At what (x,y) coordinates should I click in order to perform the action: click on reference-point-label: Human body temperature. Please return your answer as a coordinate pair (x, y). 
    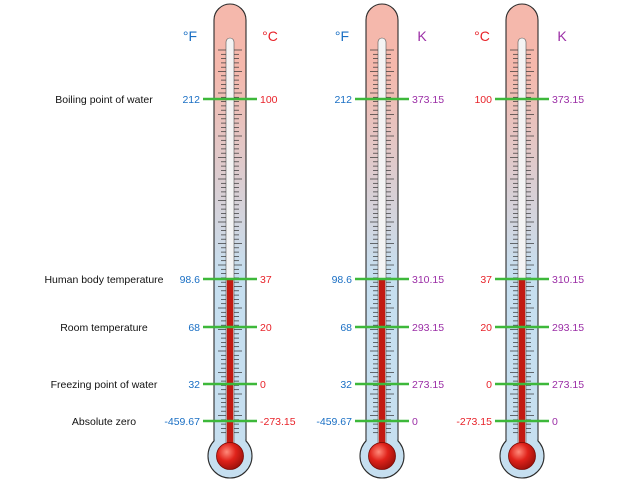
    Looking at the image, I should click on (103, 280).